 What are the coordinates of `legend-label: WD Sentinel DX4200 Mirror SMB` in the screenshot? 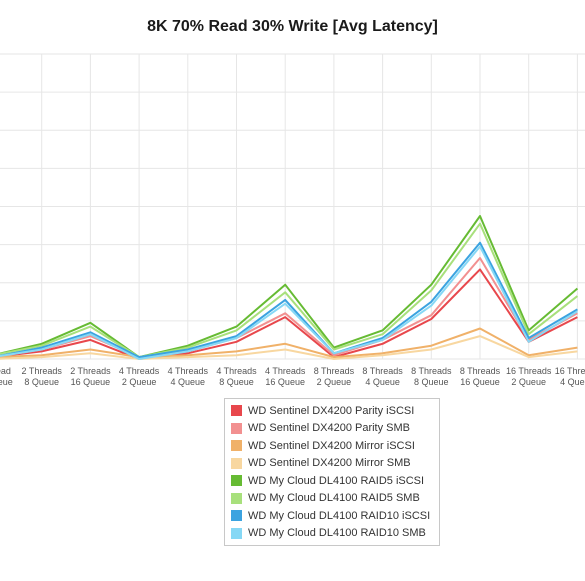 It's located at (329, 463).